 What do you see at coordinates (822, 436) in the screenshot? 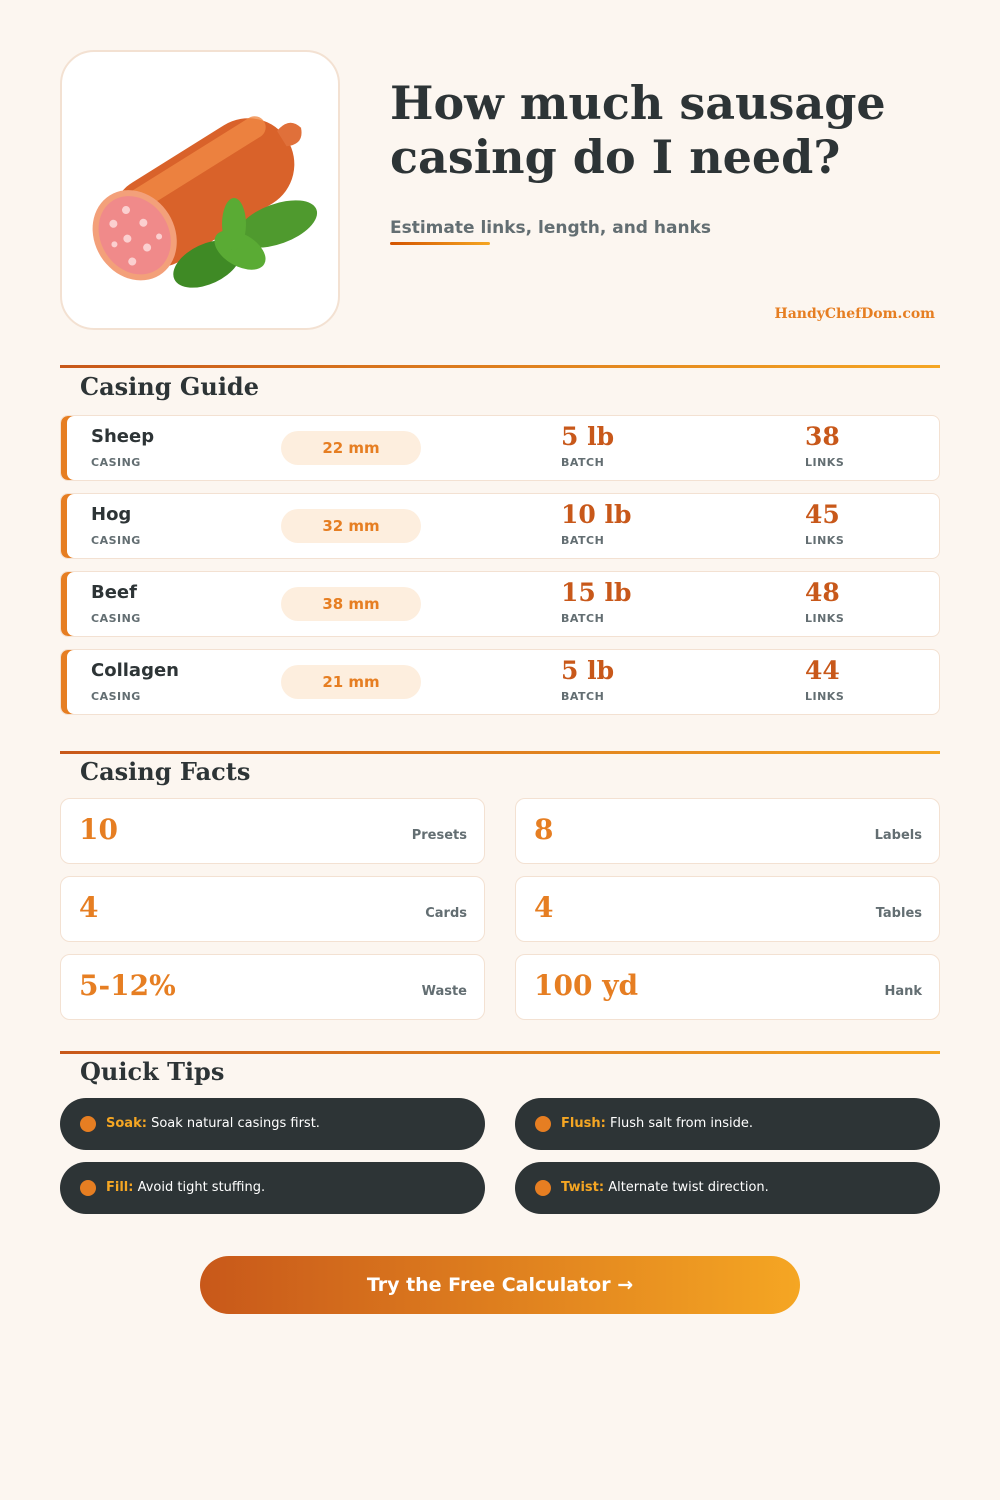
I see `links-value: 38` at bounding box center [822, 436].